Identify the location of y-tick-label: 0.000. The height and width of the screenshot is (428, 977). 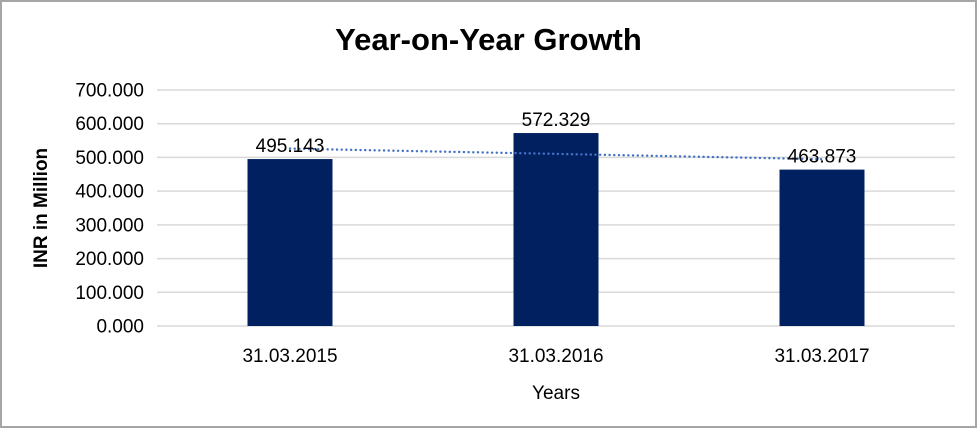
(120, 327).